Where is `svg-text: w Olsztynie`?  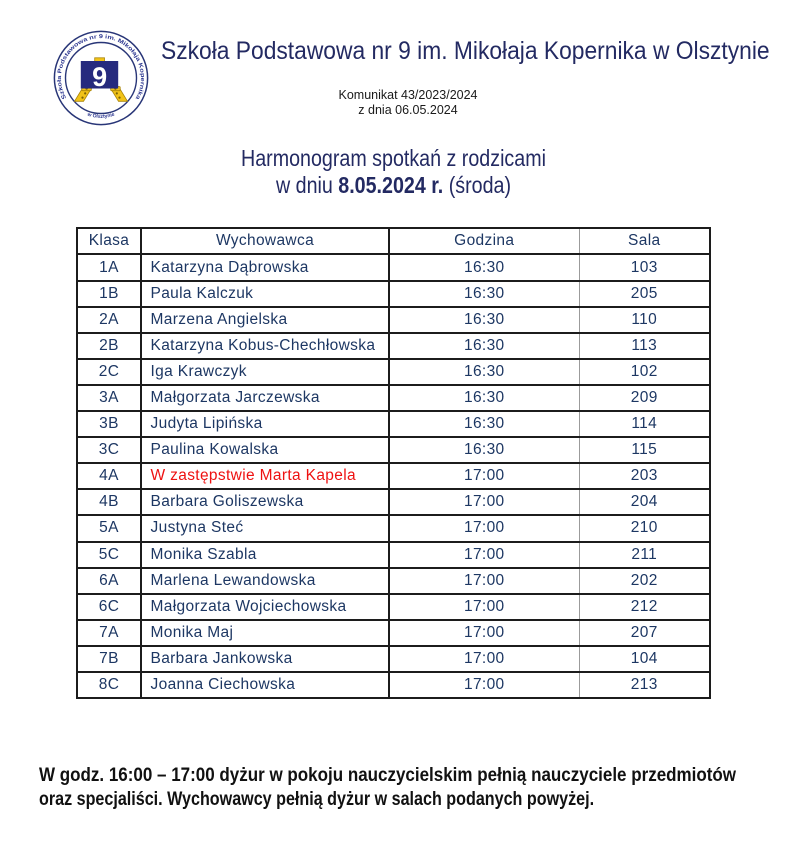 svg-text: w Olsztynie is located at coordinates (101, 115).